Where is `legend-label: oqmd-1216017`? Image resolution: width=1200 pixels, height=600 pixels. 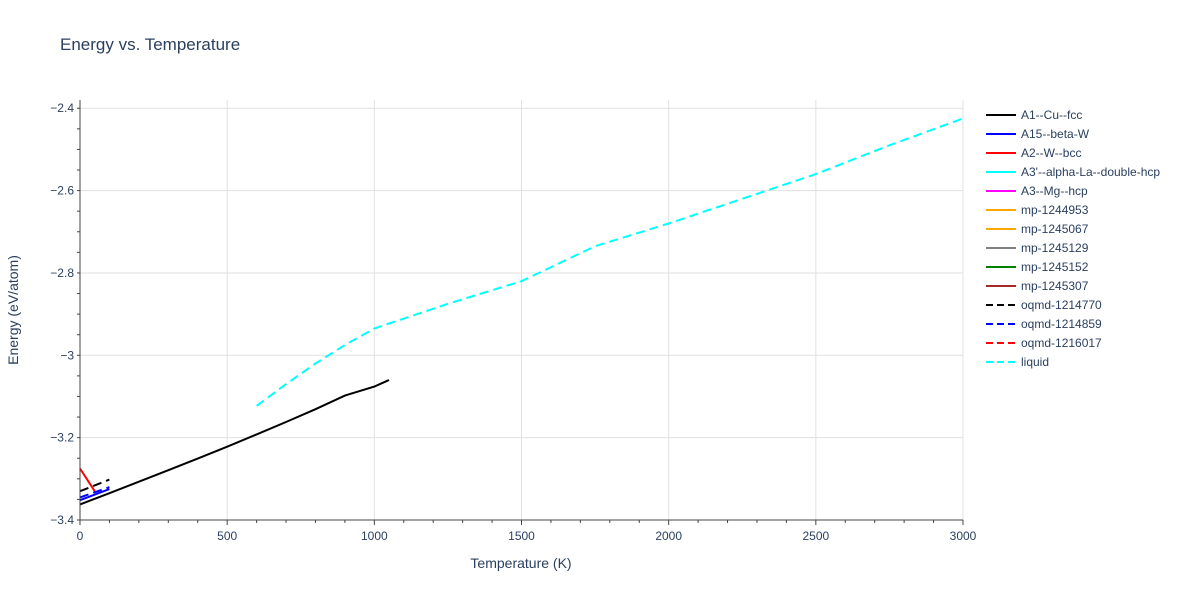
legend-label: oqmd-1216017 is located at coordinates (1061, 343).